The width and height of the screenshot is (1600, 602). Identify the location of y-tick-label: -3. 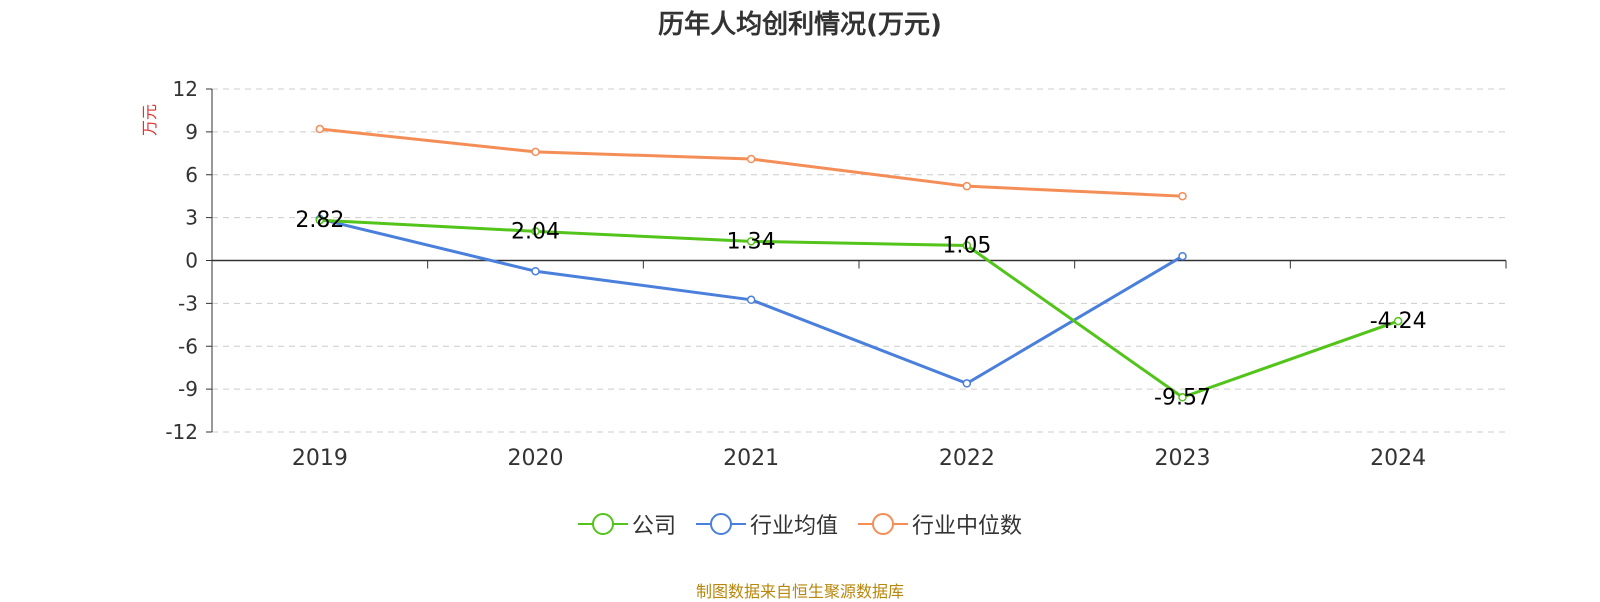
(188, 303).